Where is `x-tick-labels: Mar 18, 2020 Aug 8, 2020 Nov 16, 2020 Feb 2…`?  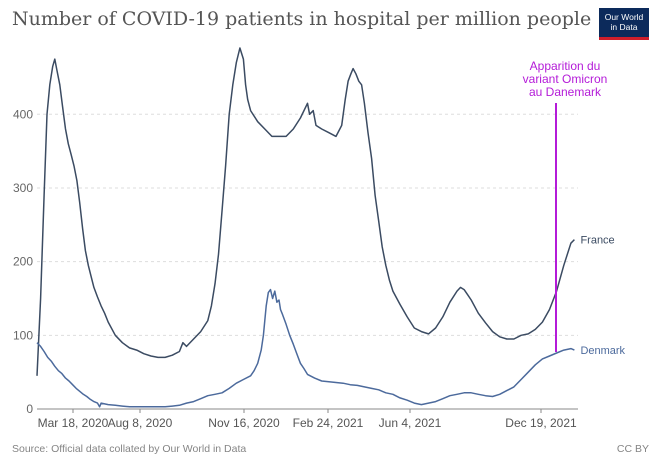 x-tick-labels: Mar 18, 2020 Aug 8, 2020 Nov 16, 2020 Feb 2… is located at coordinates (307, 419).